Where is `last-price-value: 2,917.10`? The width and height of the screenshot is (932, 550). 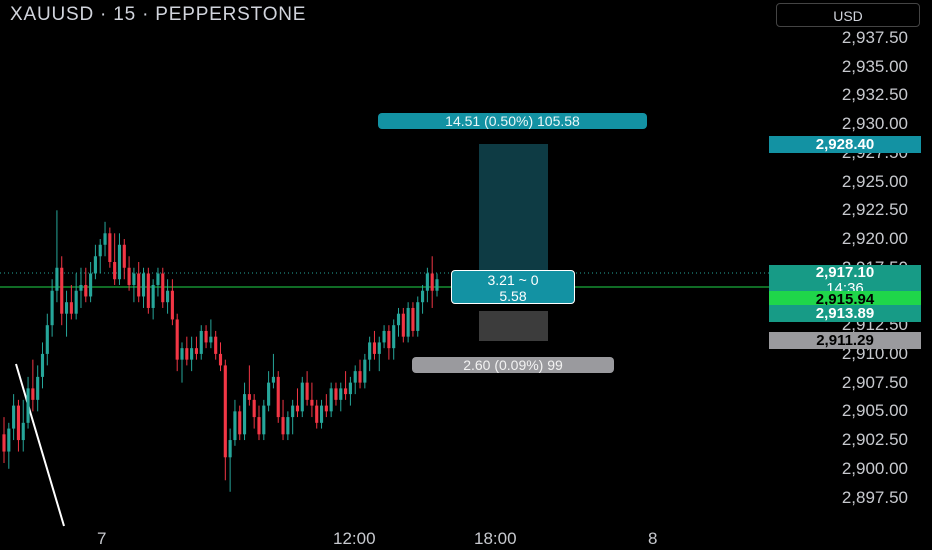
last-price-value: 2,917.10 is located at coordinates (845, 272).